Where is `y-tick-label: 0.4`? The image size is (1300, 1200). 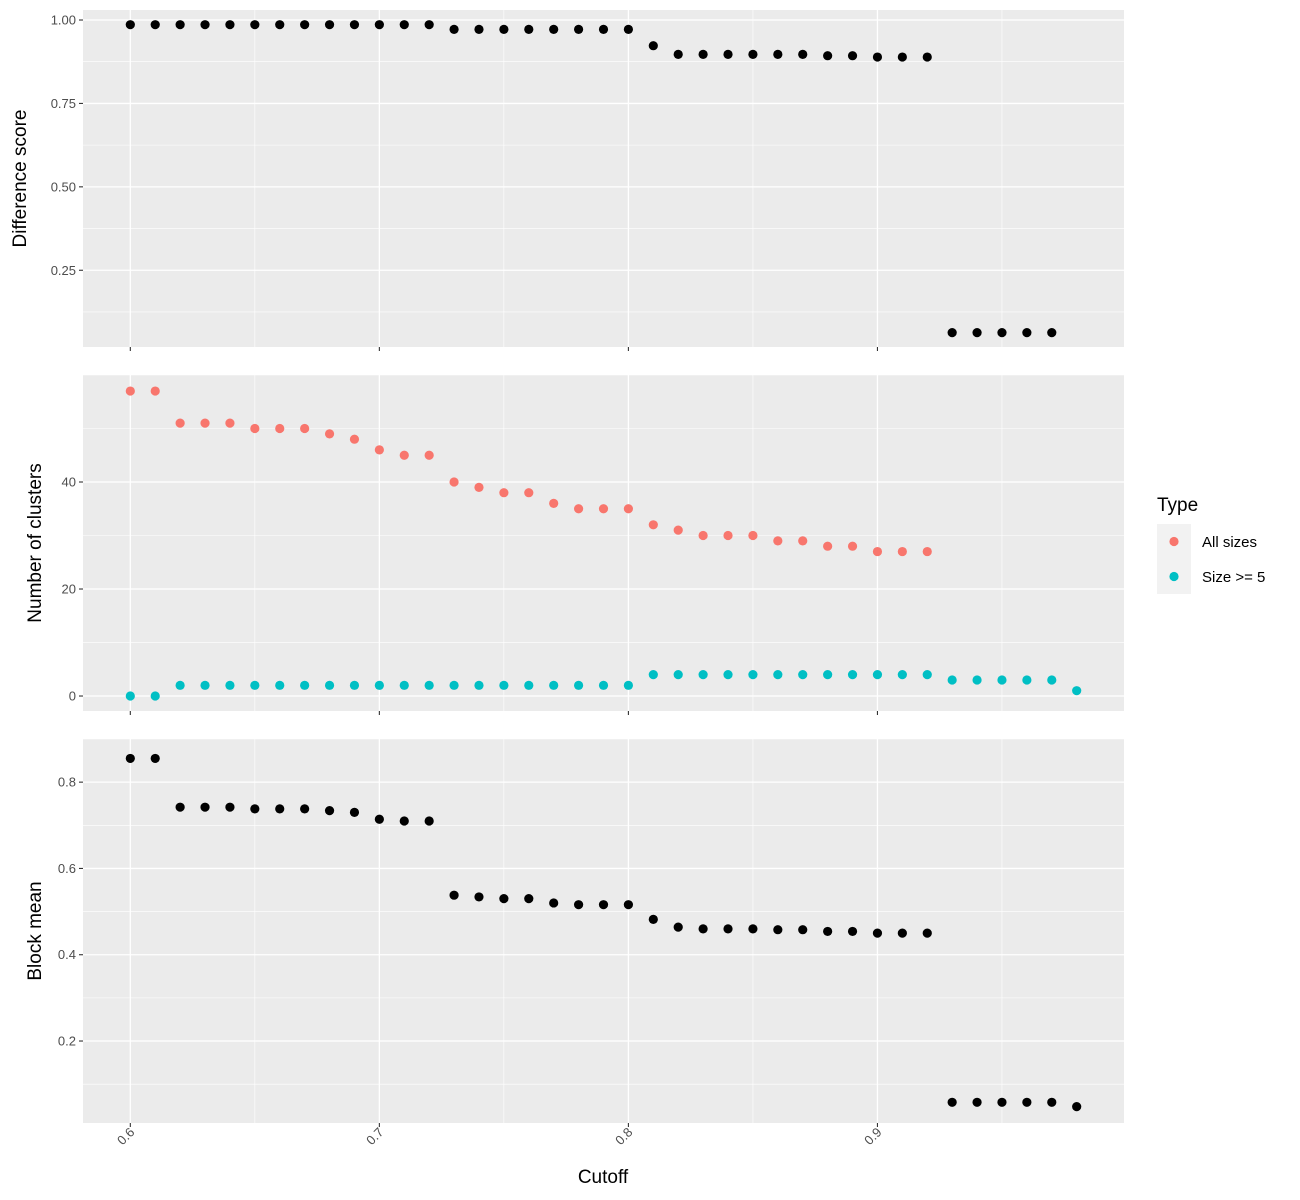
y-tick-label: 0.4 is located at coordinates (67, 954).